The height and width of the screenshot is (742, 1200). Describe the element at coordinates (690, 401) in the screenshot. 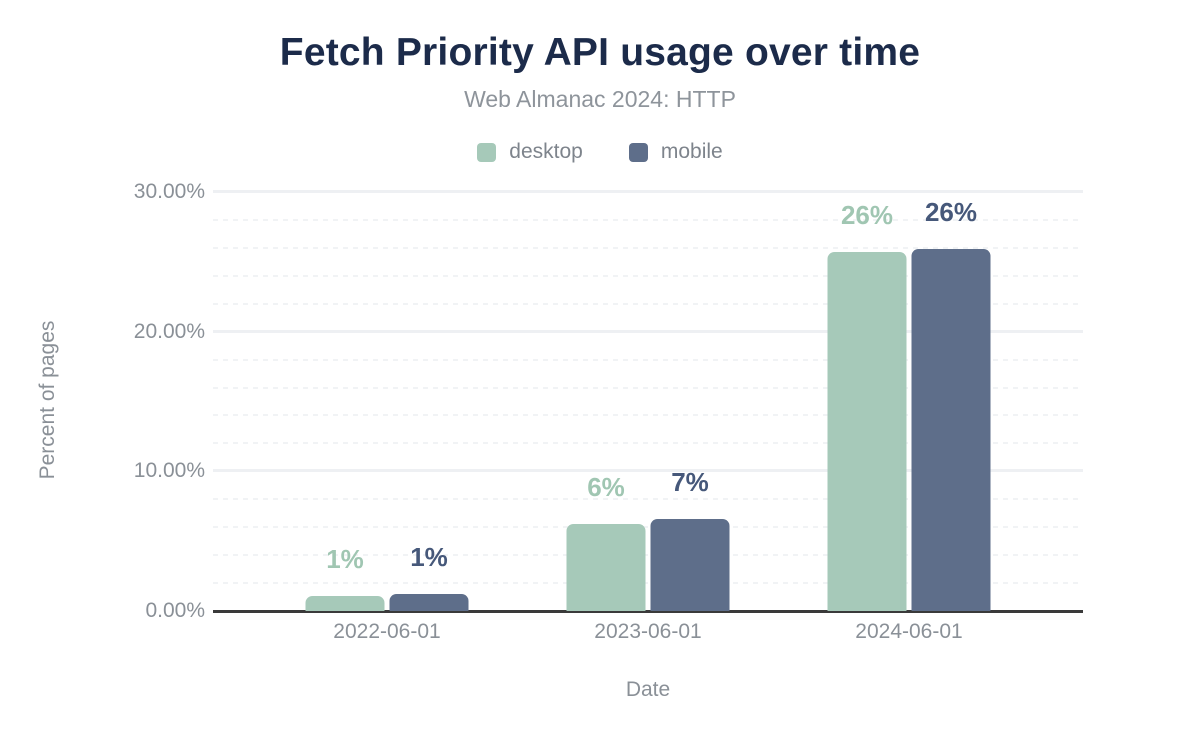

I see `bar-slot: 7%` at that location.